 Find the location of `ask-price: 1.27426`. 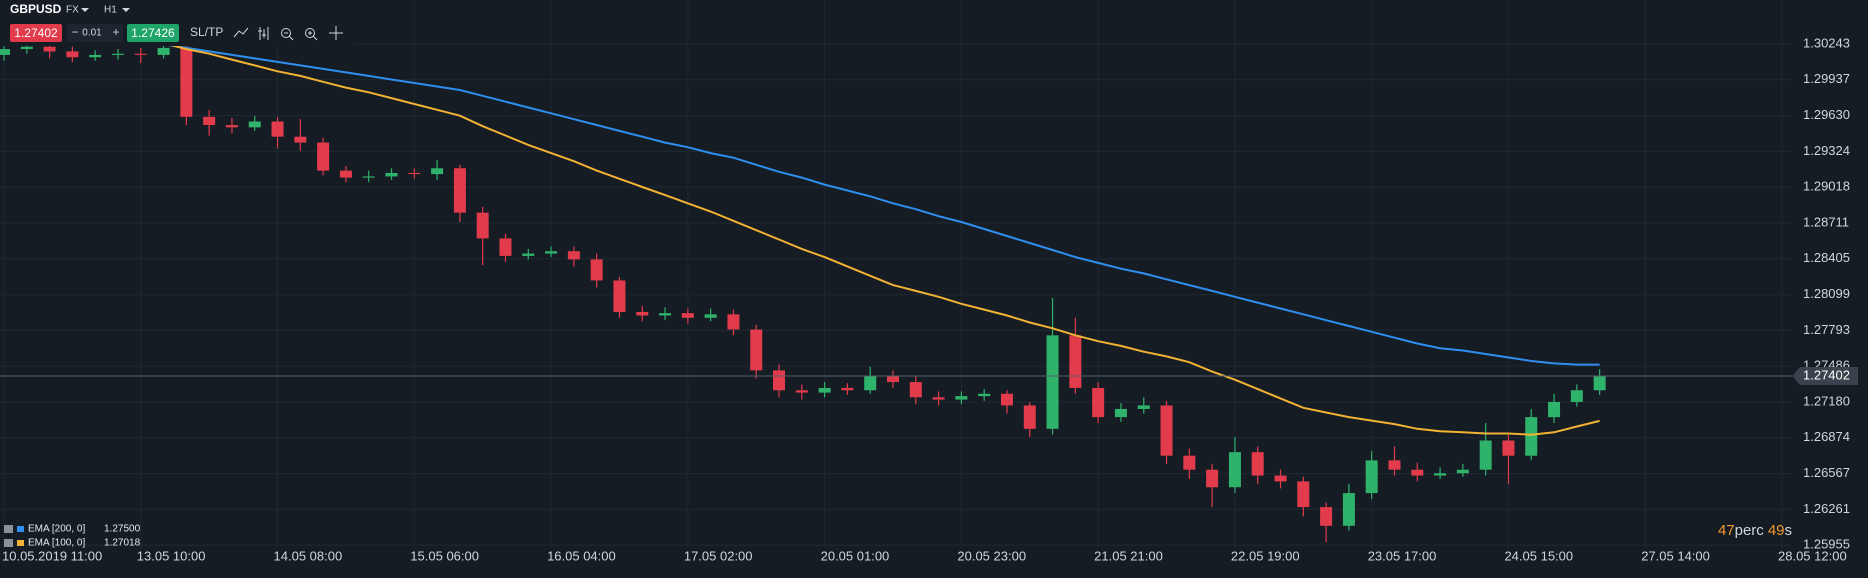

ask-price: 1.27426 is located at coordinates (153, 33).